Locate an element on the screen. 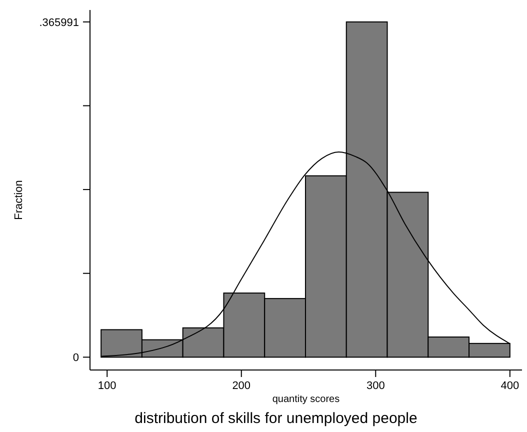 Image resolution: width=527 pixels, height=432 pixels. x-tick-label: 300 is located at coordinates (375, 386).